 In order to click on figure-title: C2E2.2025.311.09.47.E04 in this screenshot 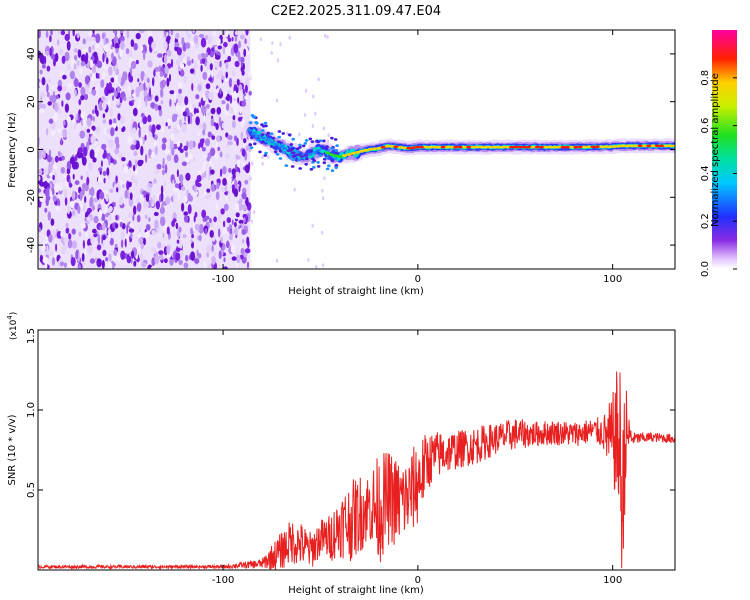, I will do `click(356, 11)`.